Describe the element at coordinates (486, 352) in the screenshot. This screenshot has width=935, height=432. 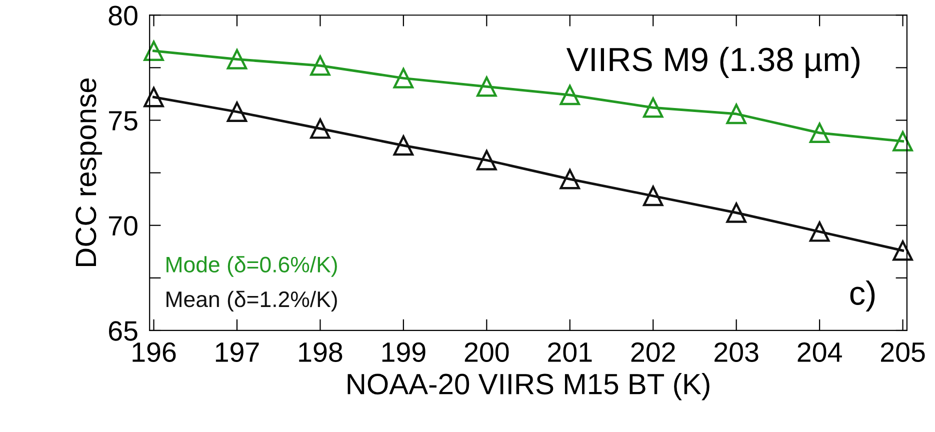
I see `x-tick-label: 200` at that location.